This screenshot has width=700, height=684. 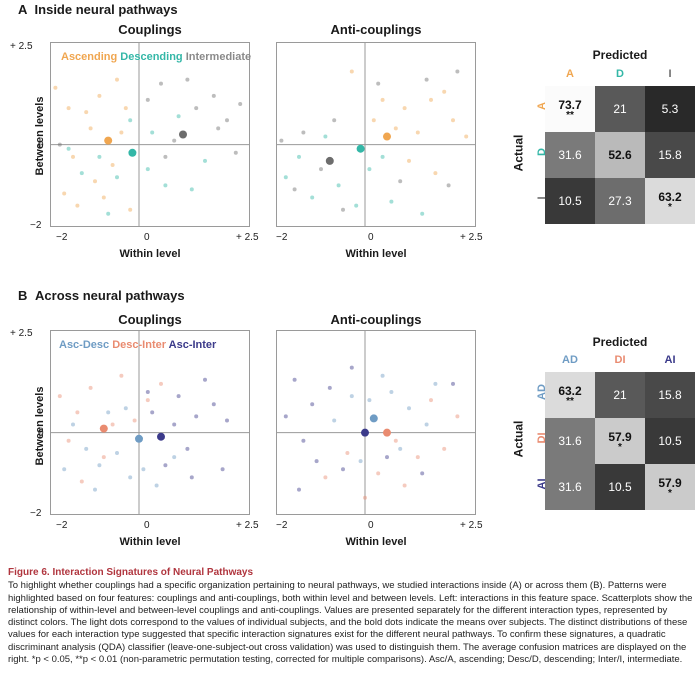 I want to click on cm-a-col-a: A, so click(x=570, y=74).